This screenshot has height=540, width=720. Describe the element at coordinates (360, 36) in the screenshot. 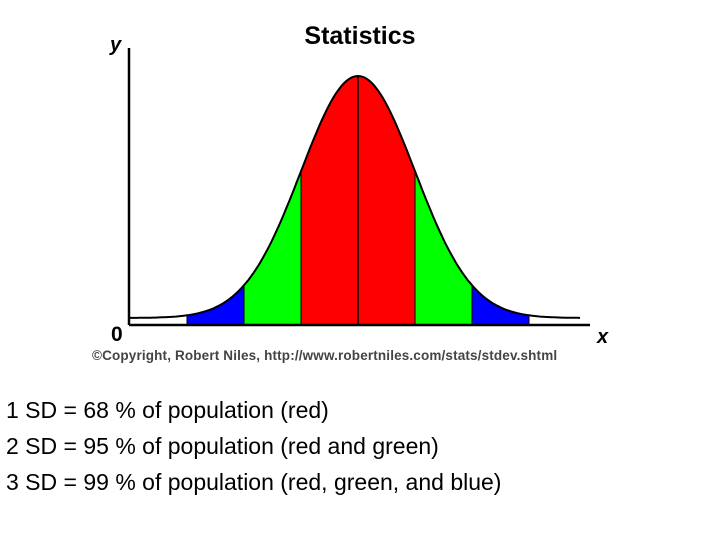

I see `chart-title: Statistics` at that location.